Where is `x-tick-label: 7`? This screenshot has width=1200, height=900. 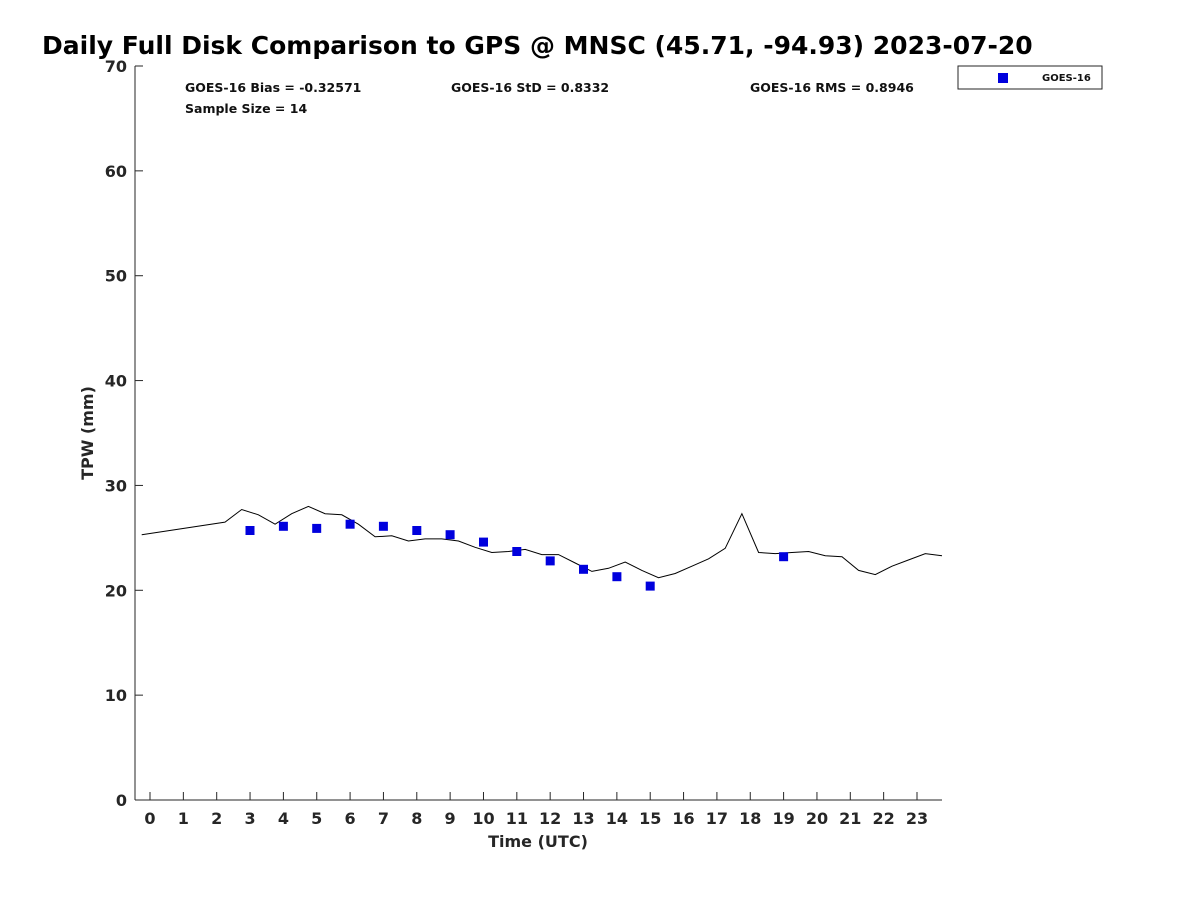
x-tick-label: 7 is located at coordinates (383, 818).